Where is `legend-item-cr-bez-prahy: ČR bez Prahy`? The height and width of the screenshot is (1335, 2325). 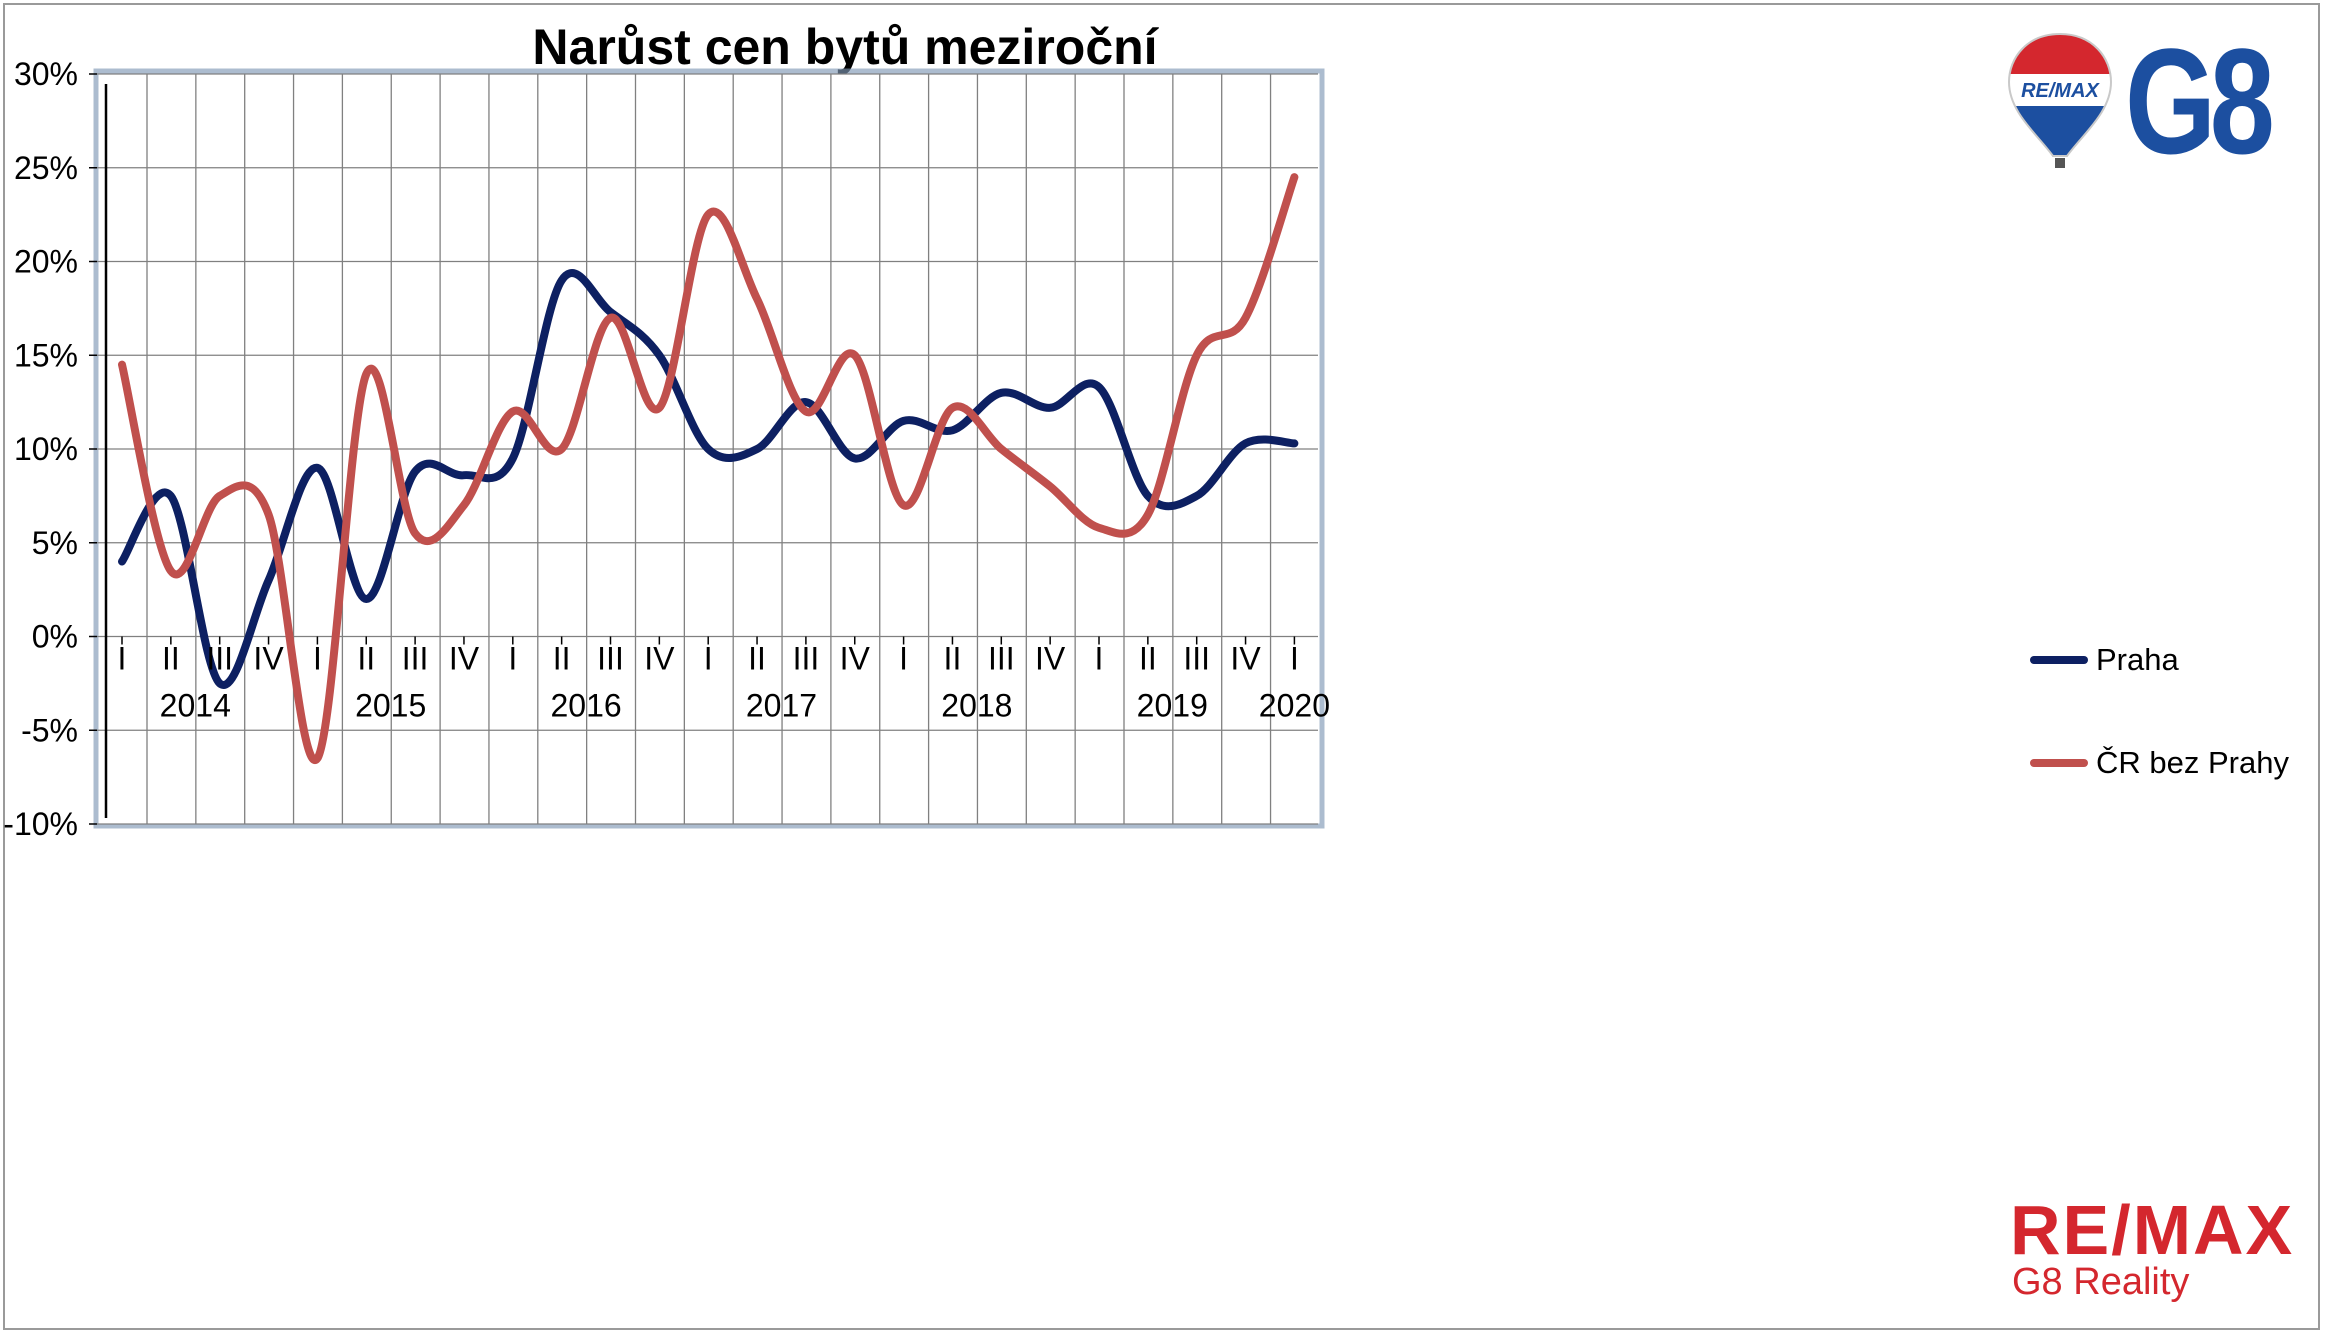
legend-item-cr-bez-prahy: ČR bez Prahy is located at coordinates (2159, 763).